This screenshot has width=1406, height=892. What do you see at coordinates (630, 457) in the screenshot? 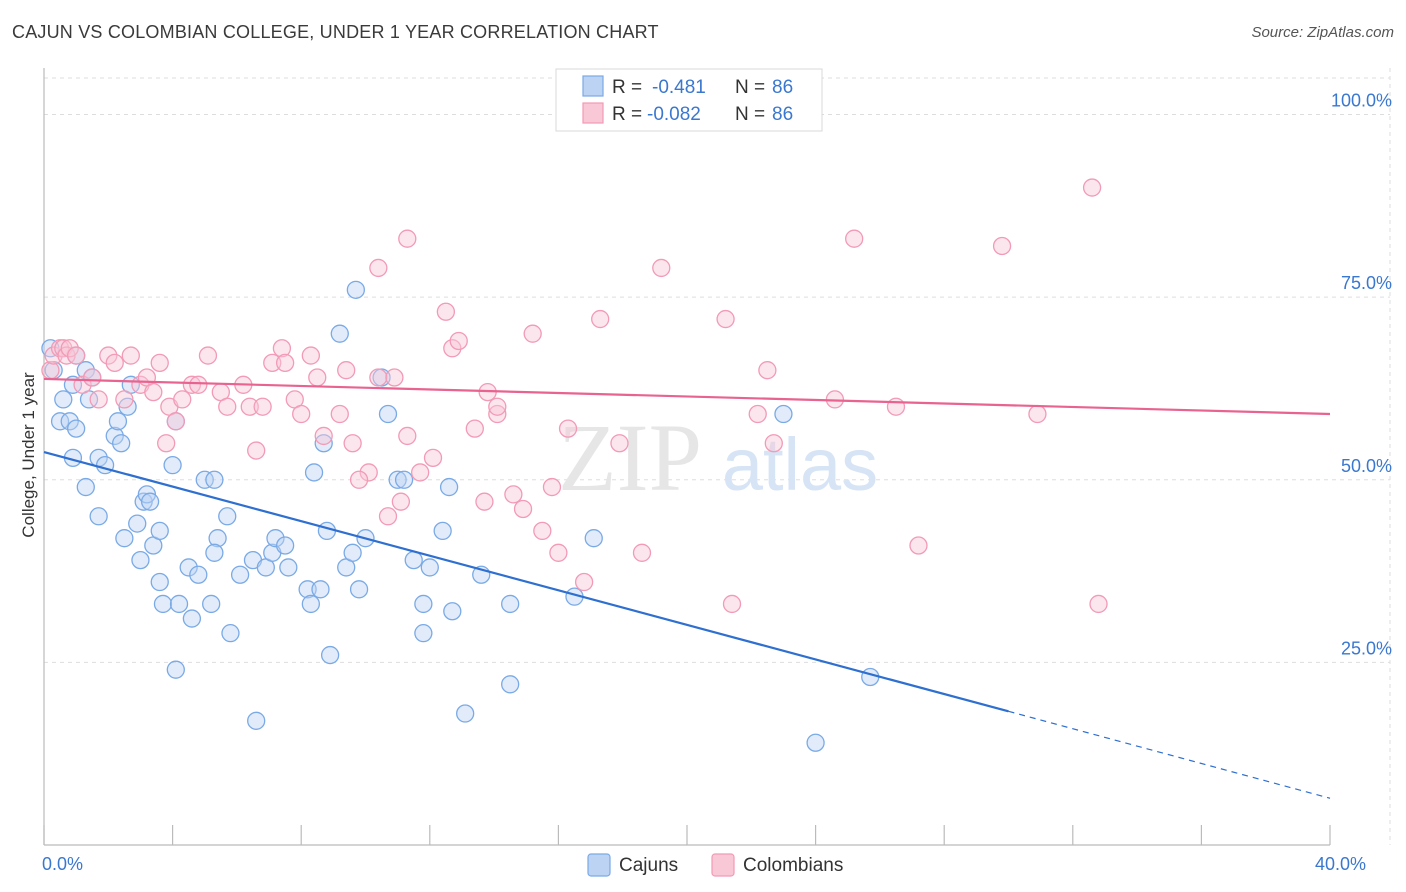
I see `watermark-zip: ZIP` at bounding box center [630, 457].